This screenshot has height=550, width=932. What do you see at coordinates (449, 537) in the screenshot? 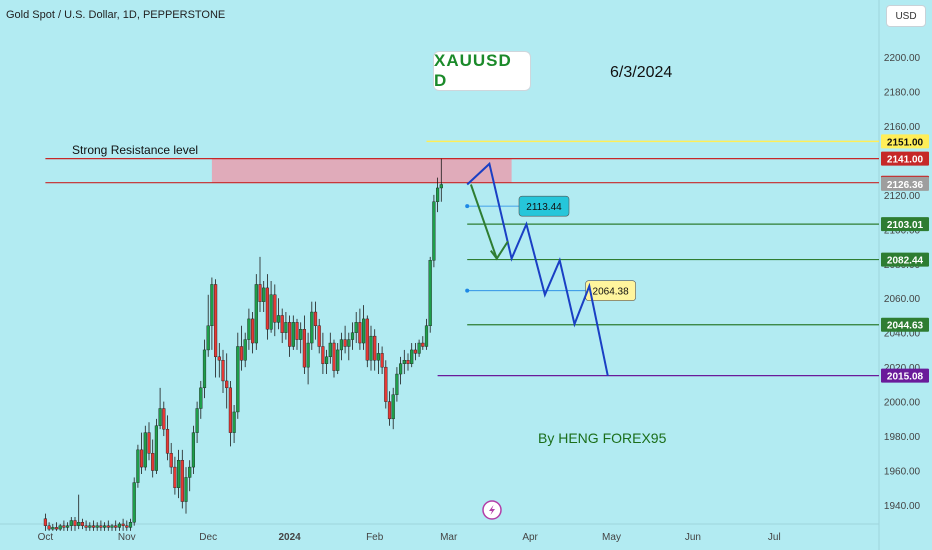
I see `x-tick-label: Mar` at bounding box center [449, 537].